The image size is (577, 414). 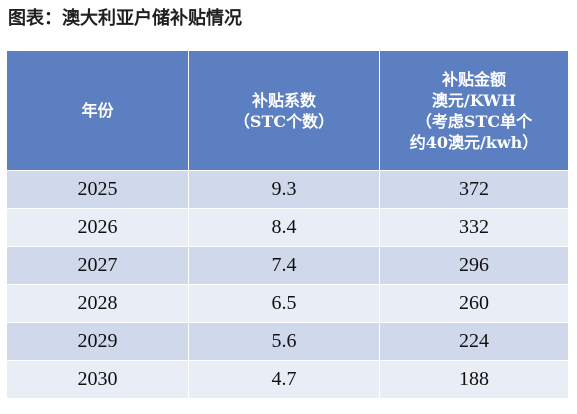 I want to click on coefficient-cell: 9.3, so click(x=284, y=189).